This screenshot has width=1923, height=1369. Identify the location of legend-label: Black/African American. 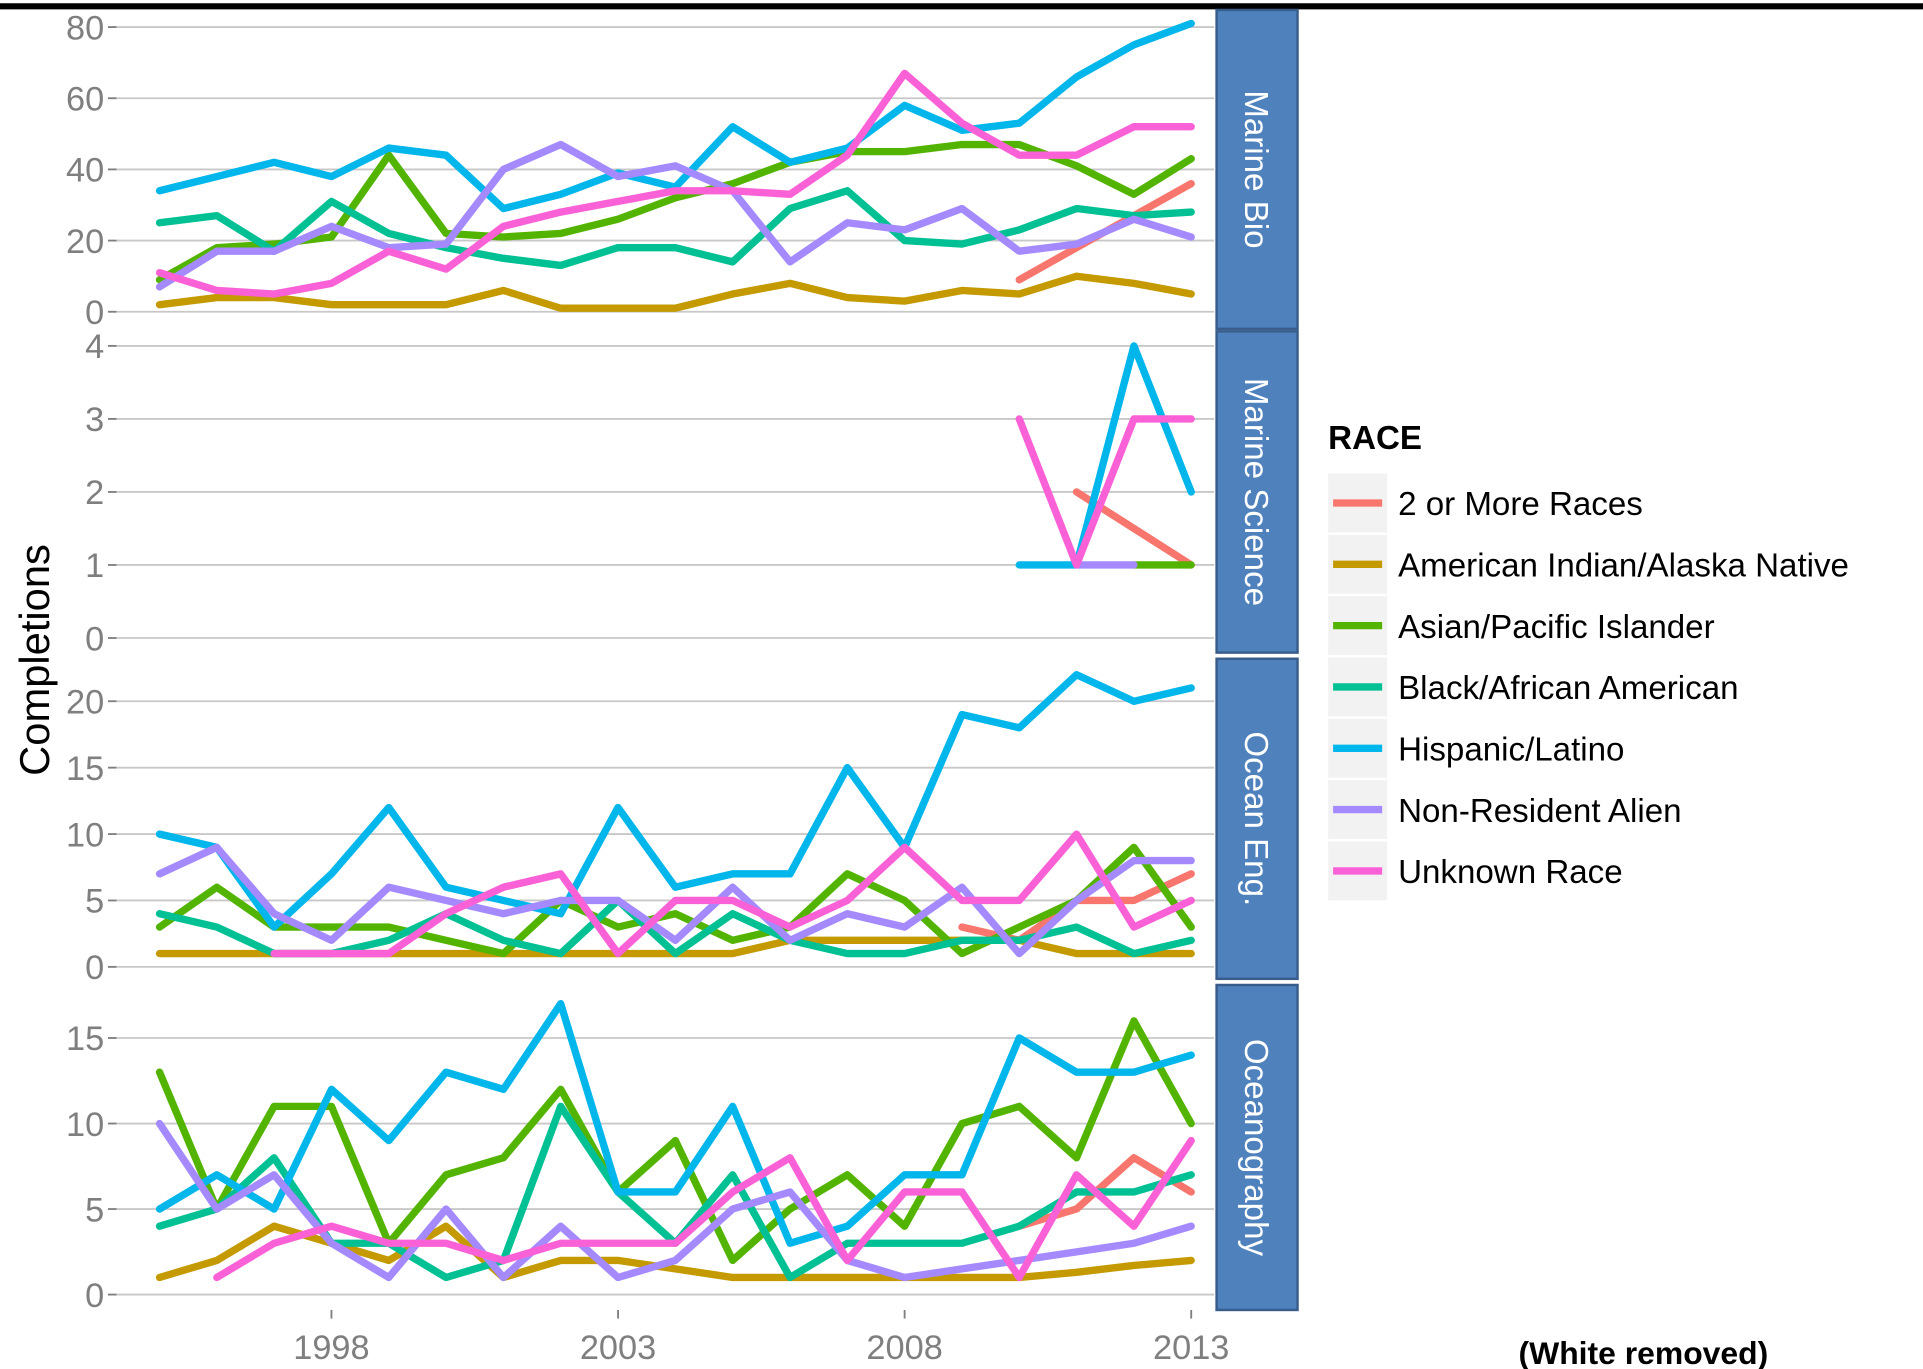
(1568, 688).